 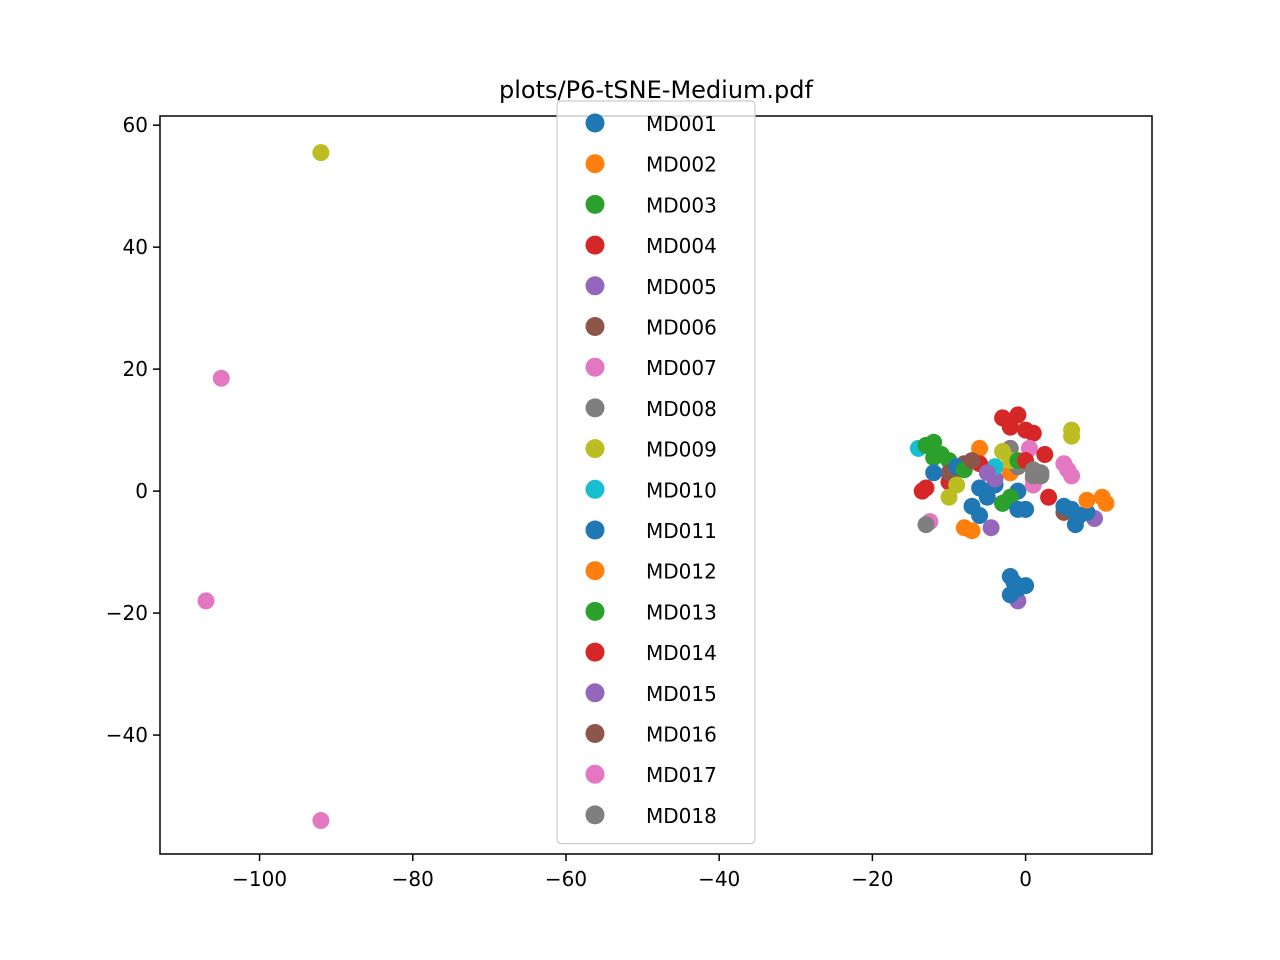 I want to click on x-axis: −100 −80 −60 −40 −20 0, so click(x=632, y=872).